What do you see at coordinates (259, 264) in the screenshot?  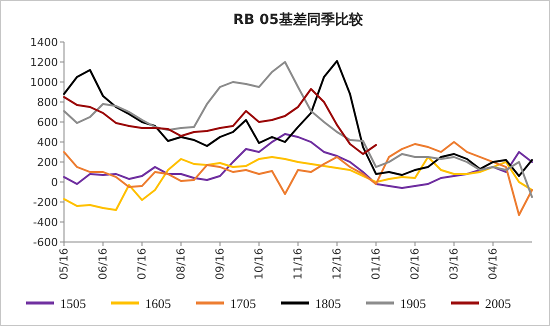 I see `x-tick-label: 10/16` at bounding box center [259, 264].